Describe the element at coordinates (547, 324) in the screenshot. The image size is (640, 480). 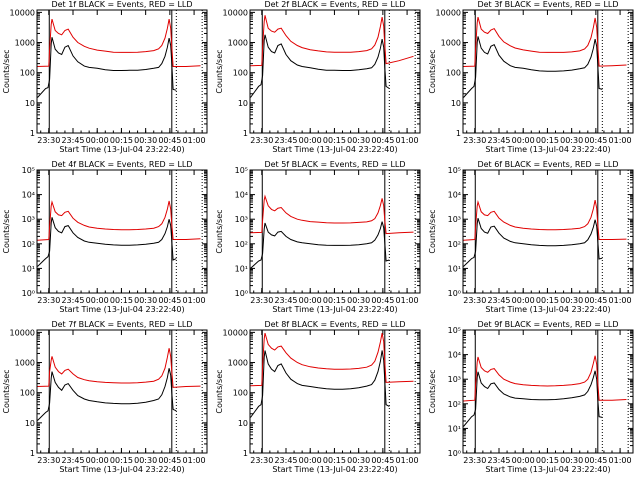
I see `panel-title: Det 9f BLACK = Events, RED = LLD` at that location.